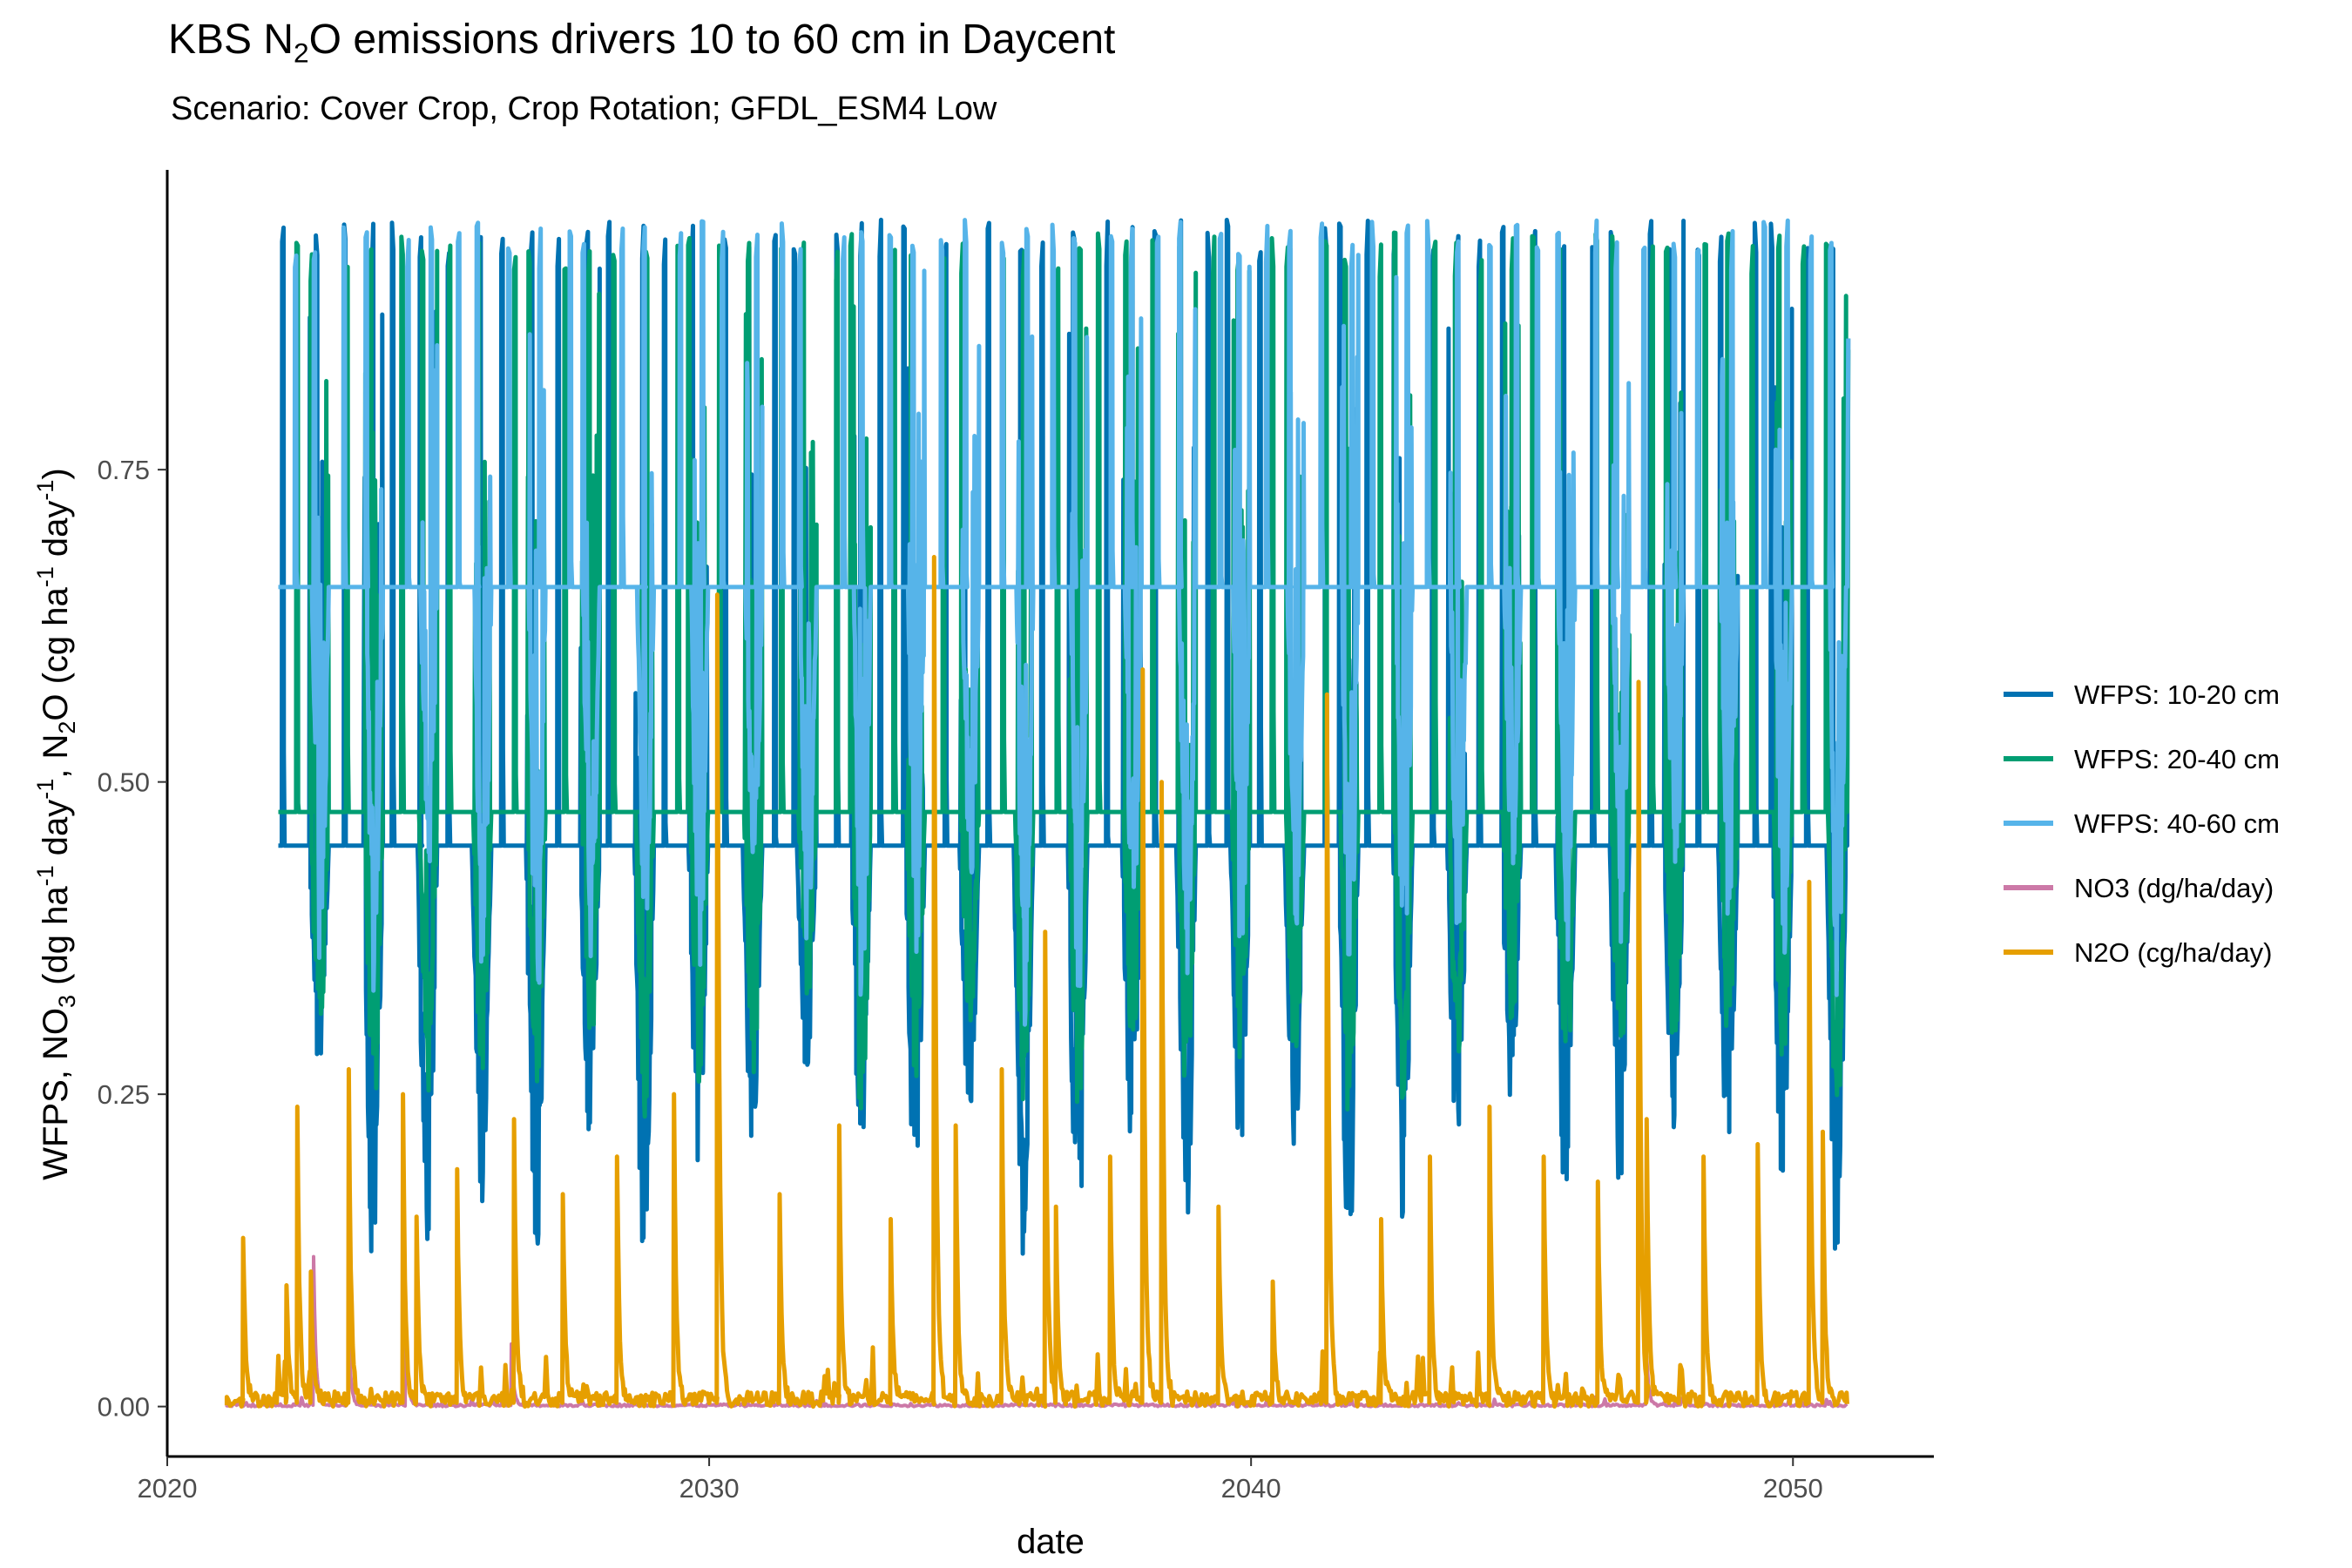 Image resolution: width=2352 pixels, height=1568 pixels. I want to click on legend-item: WFPS: 10-20 cm, so click(2142, 694).